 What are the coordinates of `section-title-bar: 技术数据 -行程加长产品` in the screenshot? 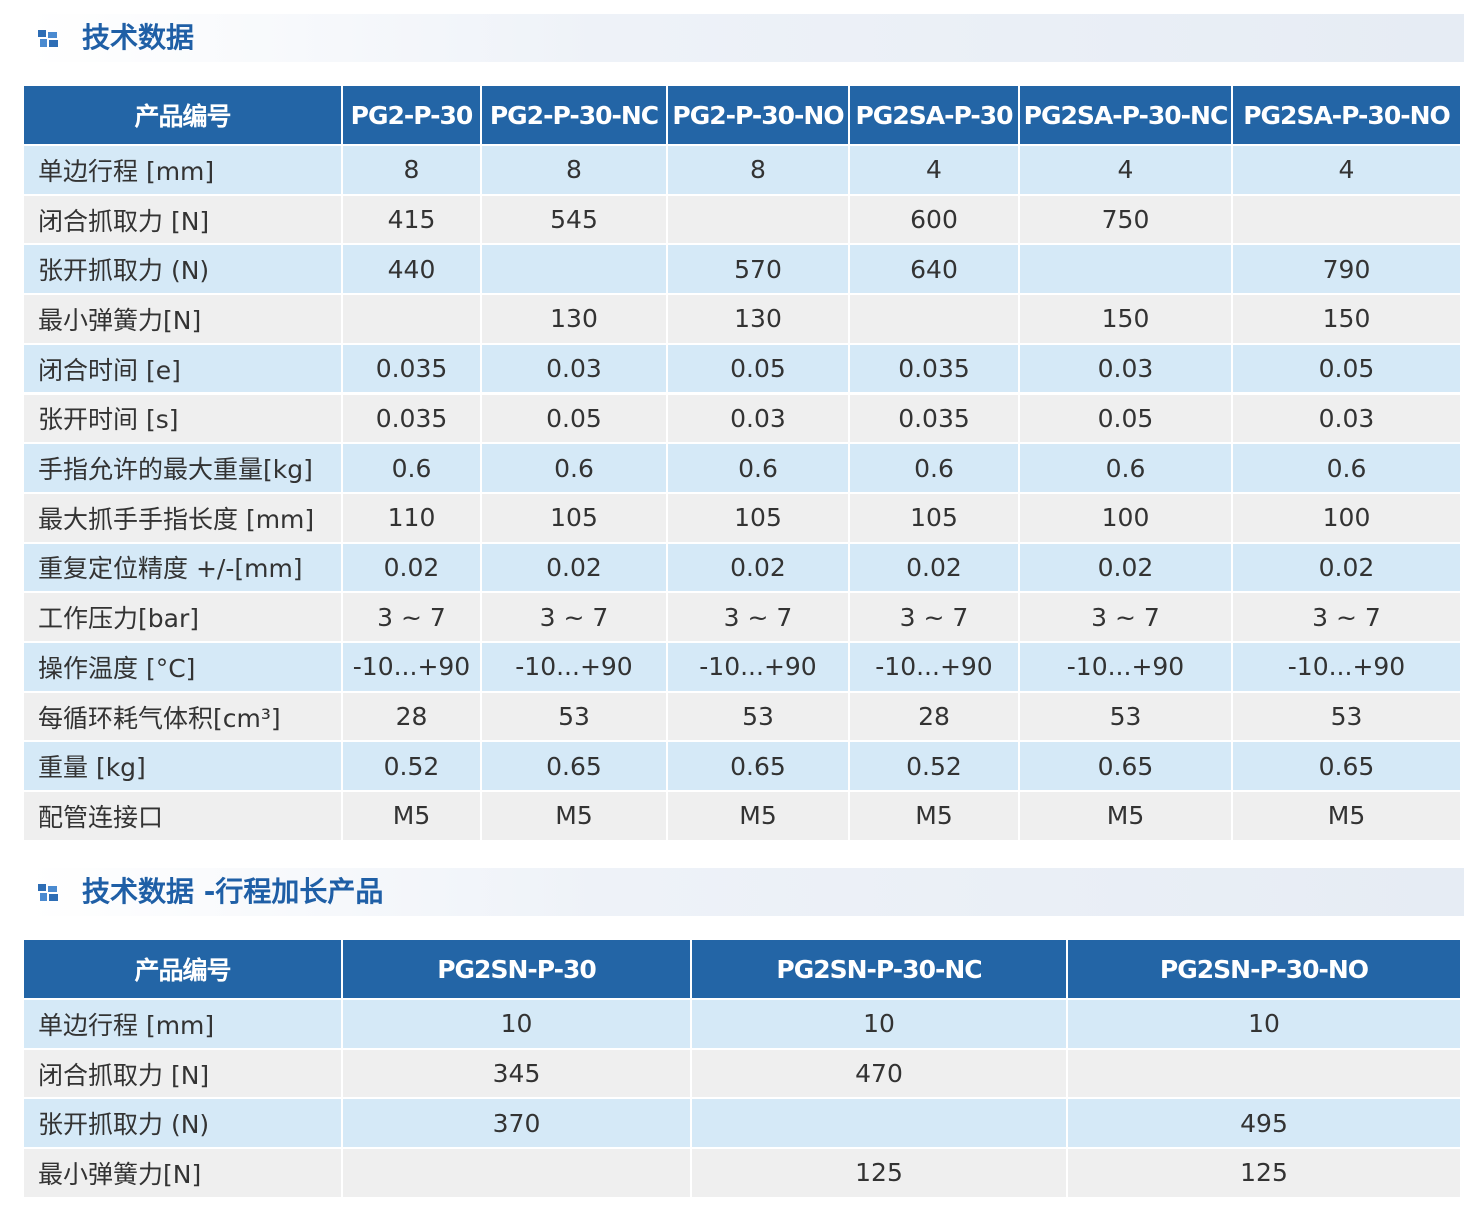 It's located at (746, 892).